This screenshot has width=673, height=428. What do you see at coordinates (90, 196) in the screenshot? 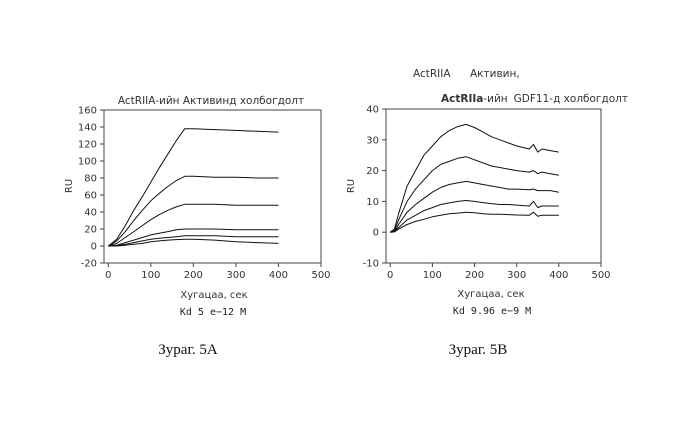
I see `chart-5a-ytick-label: 60` at bounding box center [90, 196].